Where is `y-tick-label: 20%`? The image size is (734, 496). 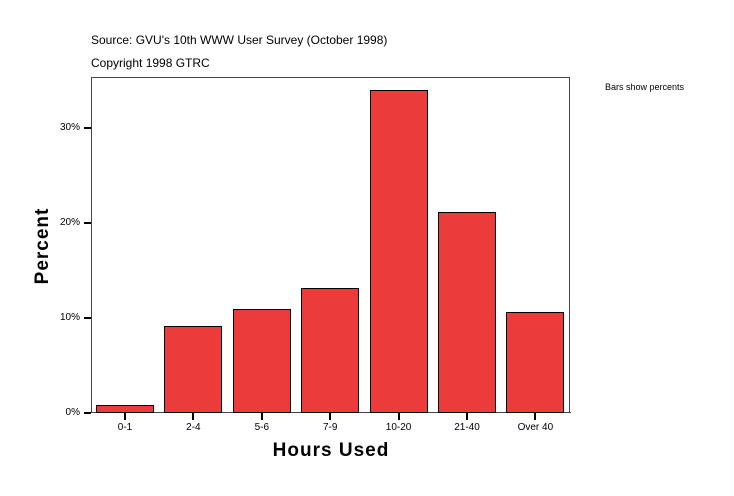
y-tick-label: 20% is located at coordinates (69, 222).